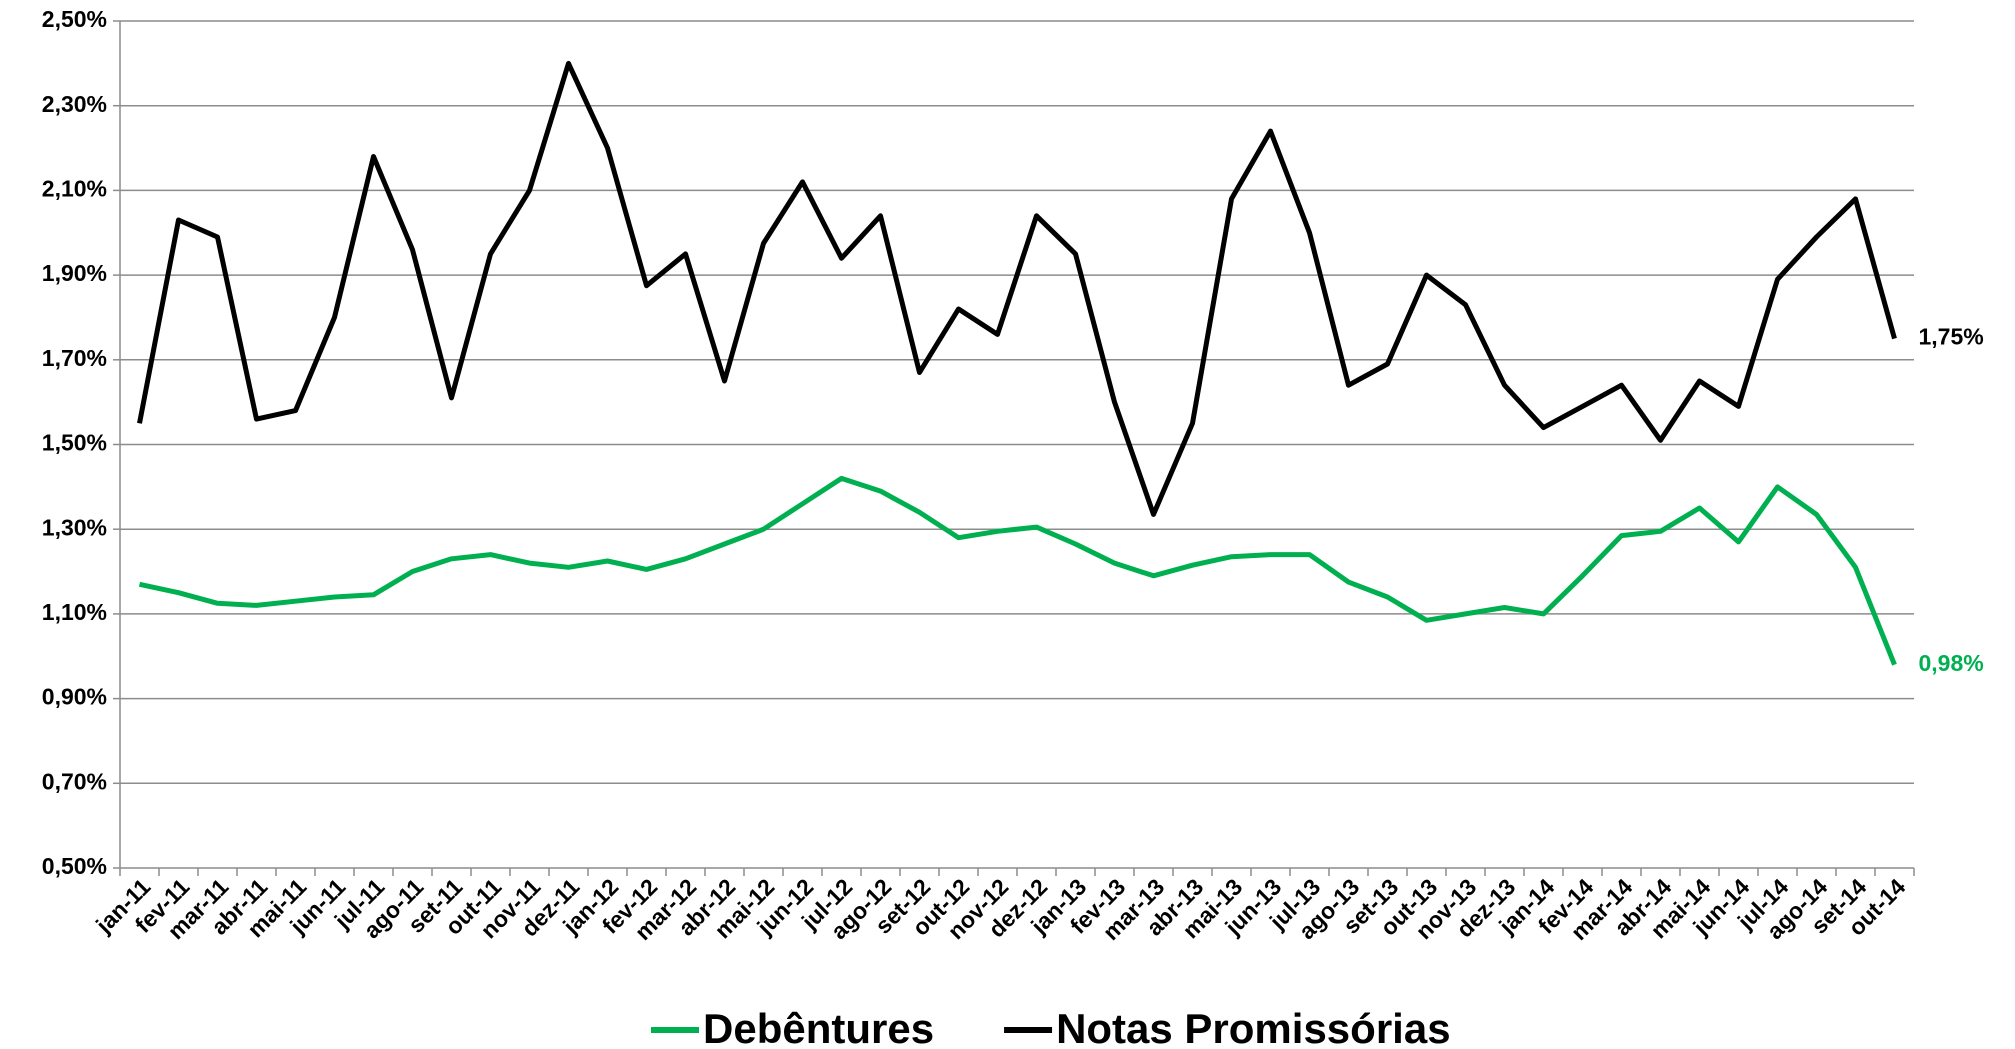 The height and width of the screenshot is (1049, 2015). I want to click on y-tick-label: 2,10%, so click(74, 188).